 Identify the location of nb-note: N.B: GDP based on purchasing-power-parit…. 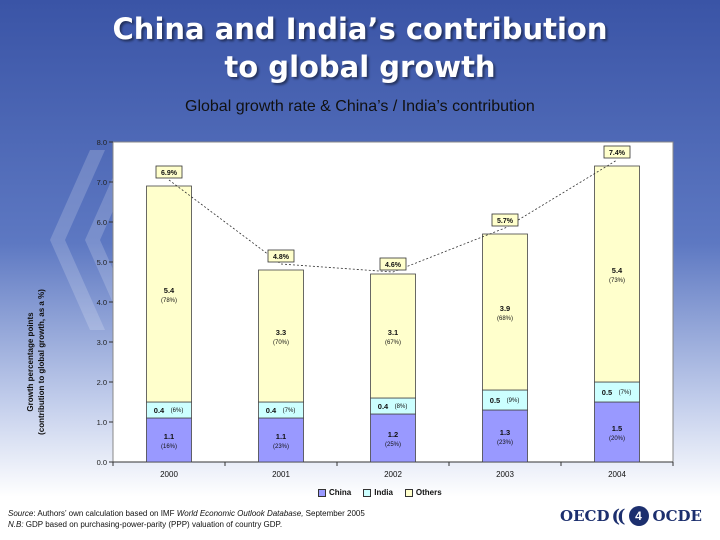
(186, 524).